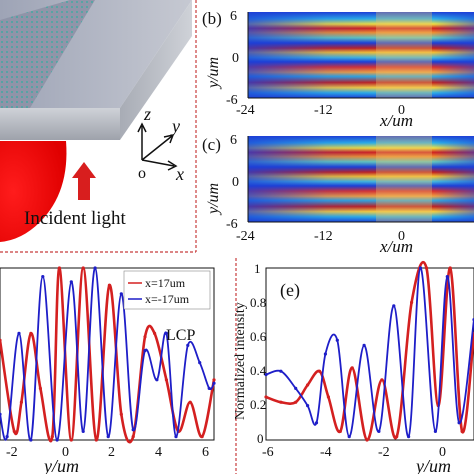 The width and height of the screenshot is (474, 474). What do you see at coordinates (323, 236) in the screenshot?
I see `xtick-c-1: -12` at bounding box center [323, 236].